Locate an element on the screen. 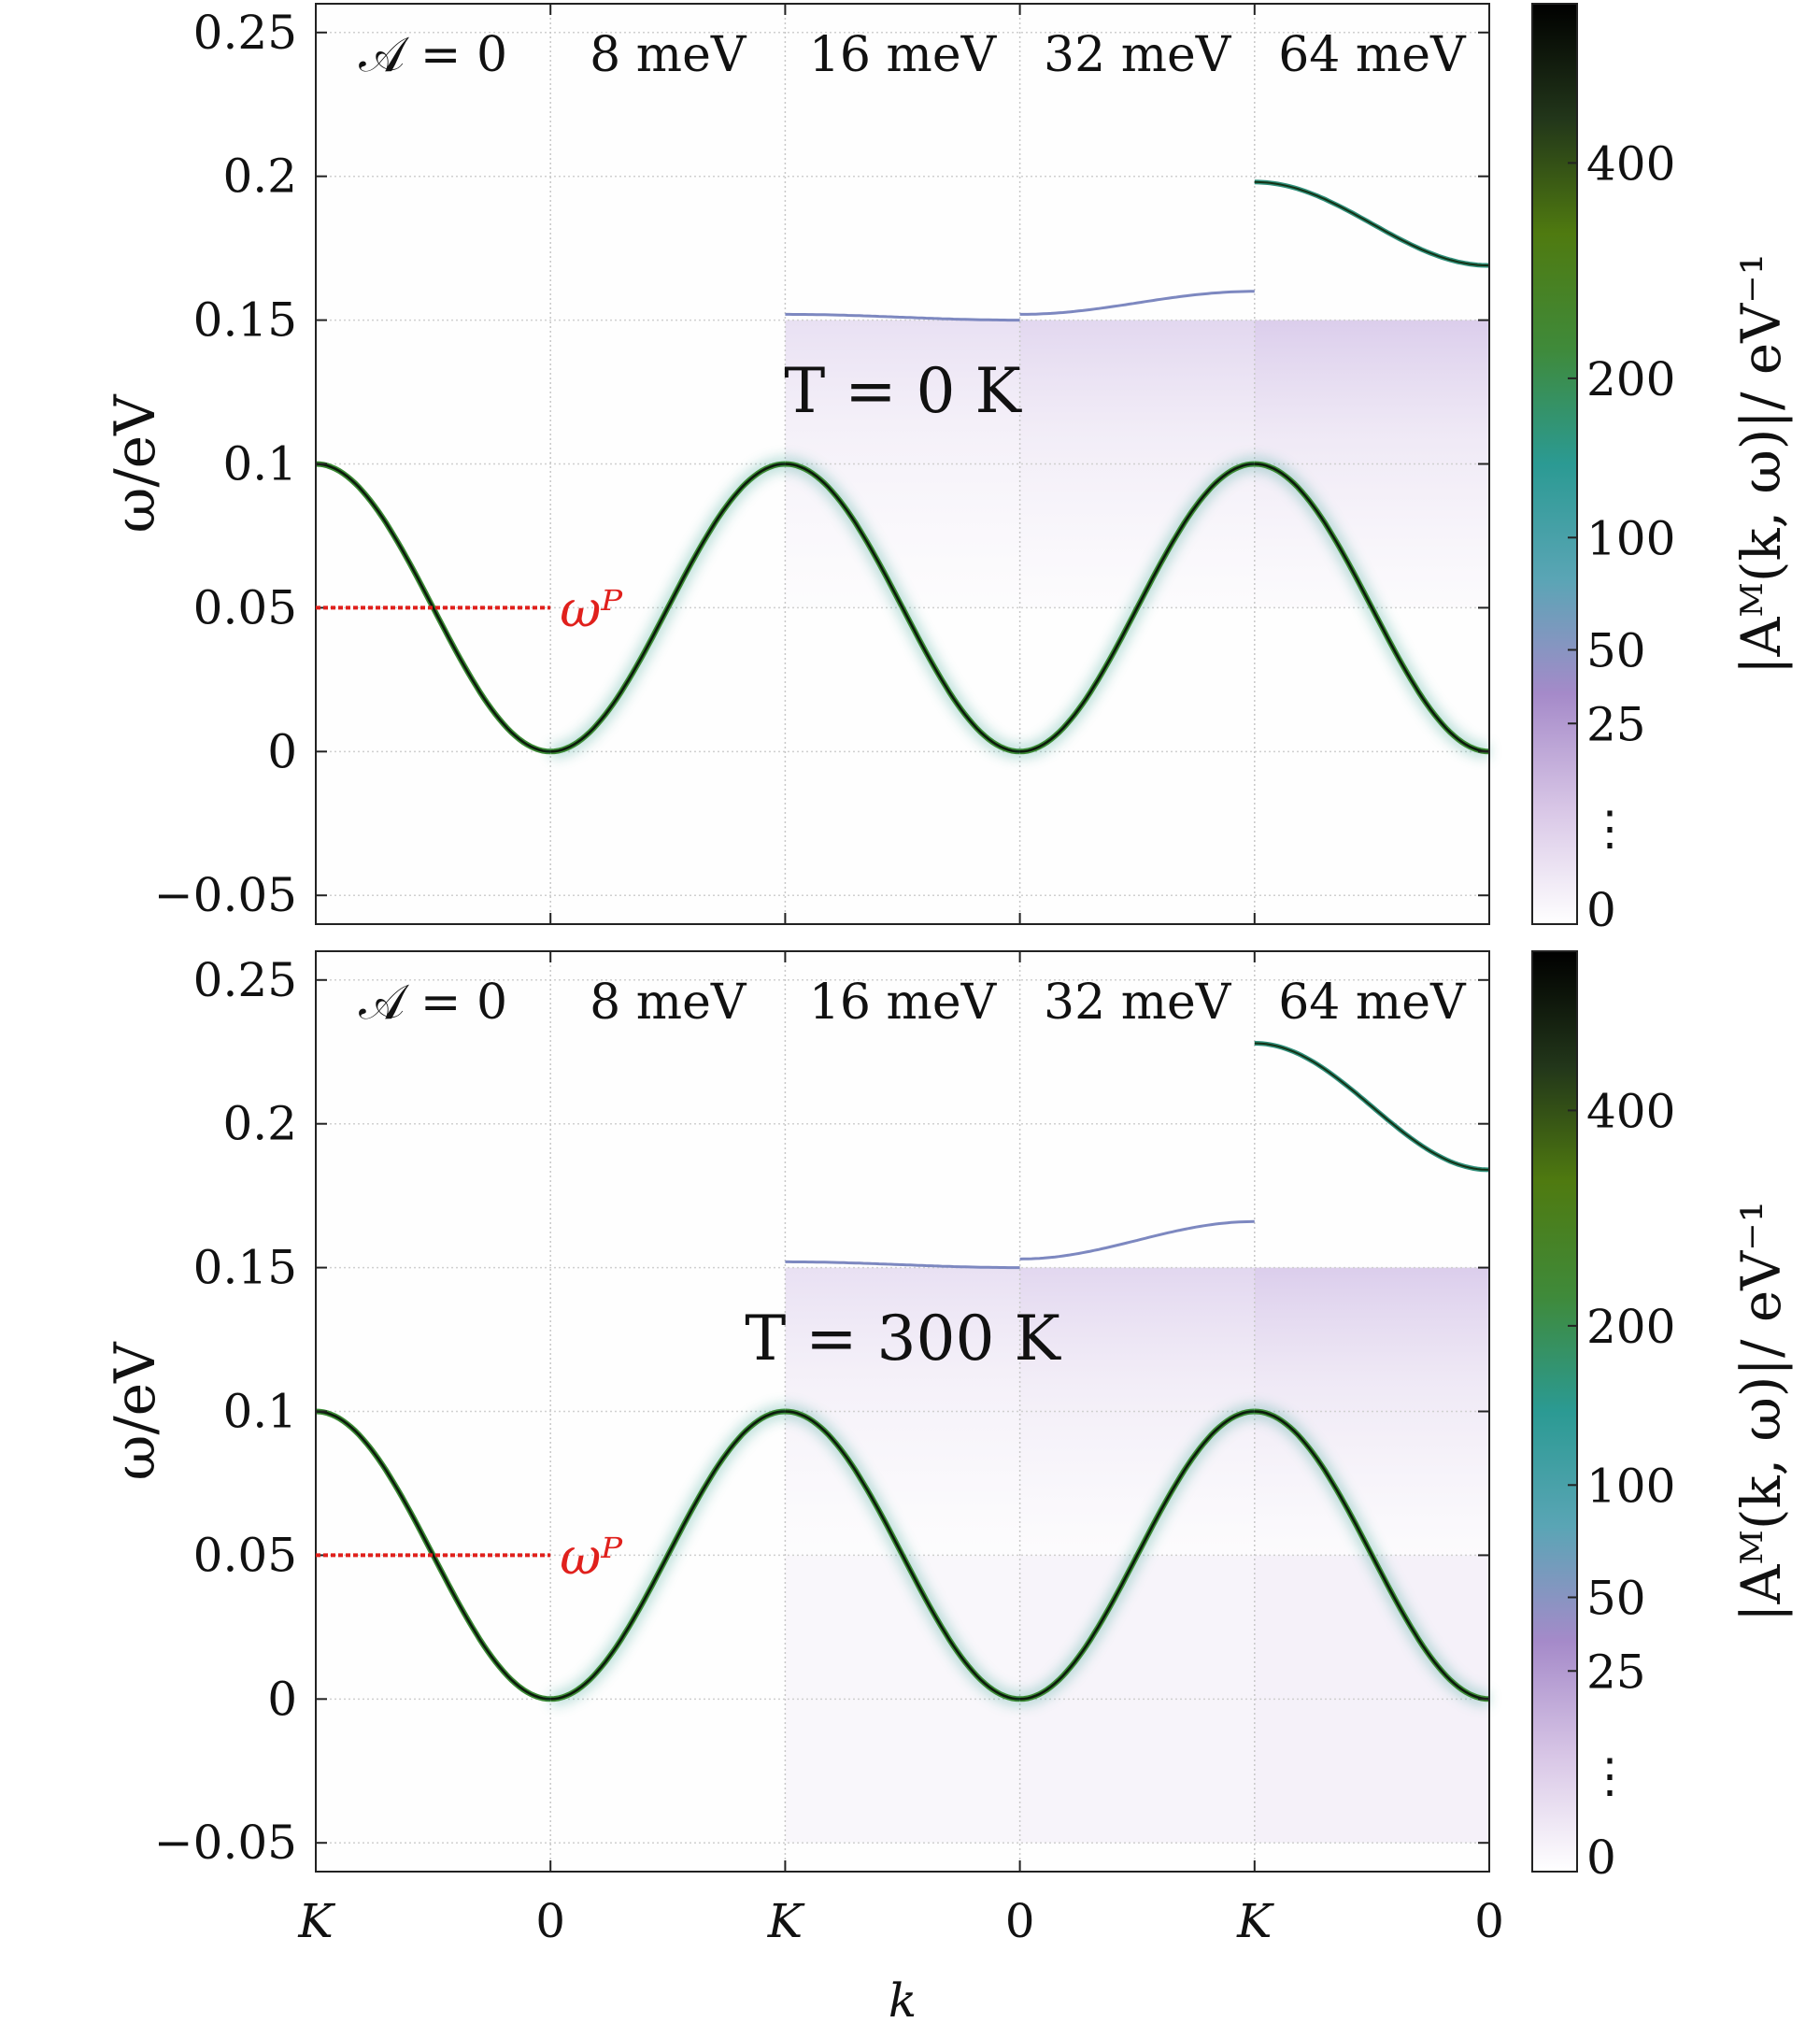 The width and height of the screenshot is (1820, 2037). temperature-label: T = 0 K is located at coordinates (903, 391).